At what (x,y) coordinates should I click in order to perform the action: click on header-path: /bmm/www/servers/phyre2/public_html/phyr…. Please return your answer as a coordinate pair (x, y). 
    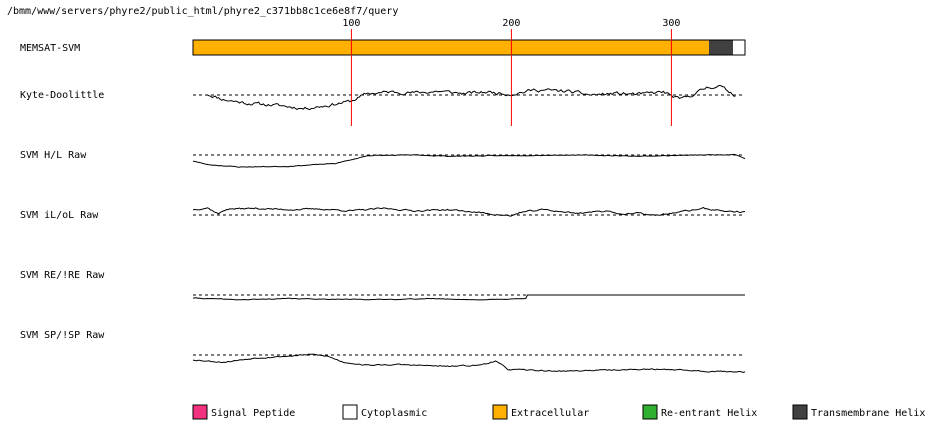
    Looking at the image, I should click on (202, 11).